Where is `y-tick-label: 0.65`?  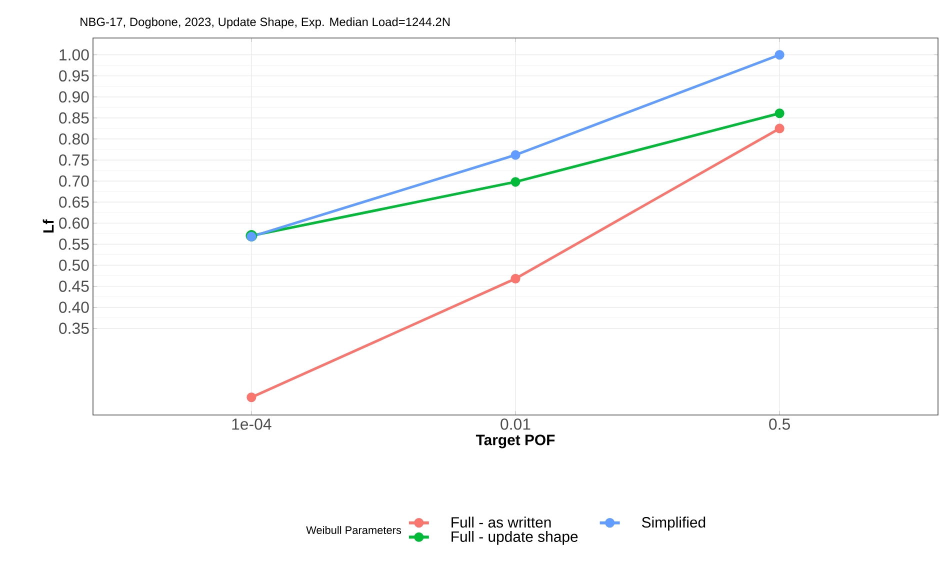 y-tick-label: 0.65 is located at coordinates (74, 202).